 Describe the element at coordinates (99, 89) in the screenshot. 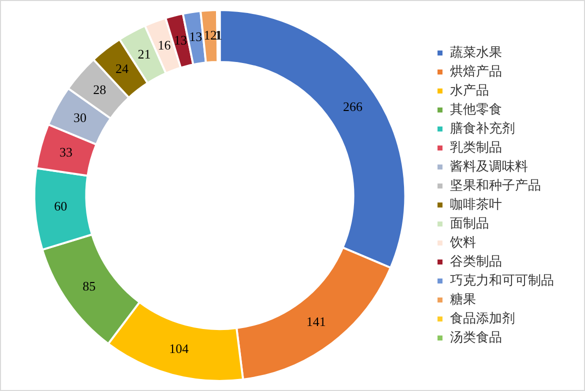

I see `data-label: 28` at that location.